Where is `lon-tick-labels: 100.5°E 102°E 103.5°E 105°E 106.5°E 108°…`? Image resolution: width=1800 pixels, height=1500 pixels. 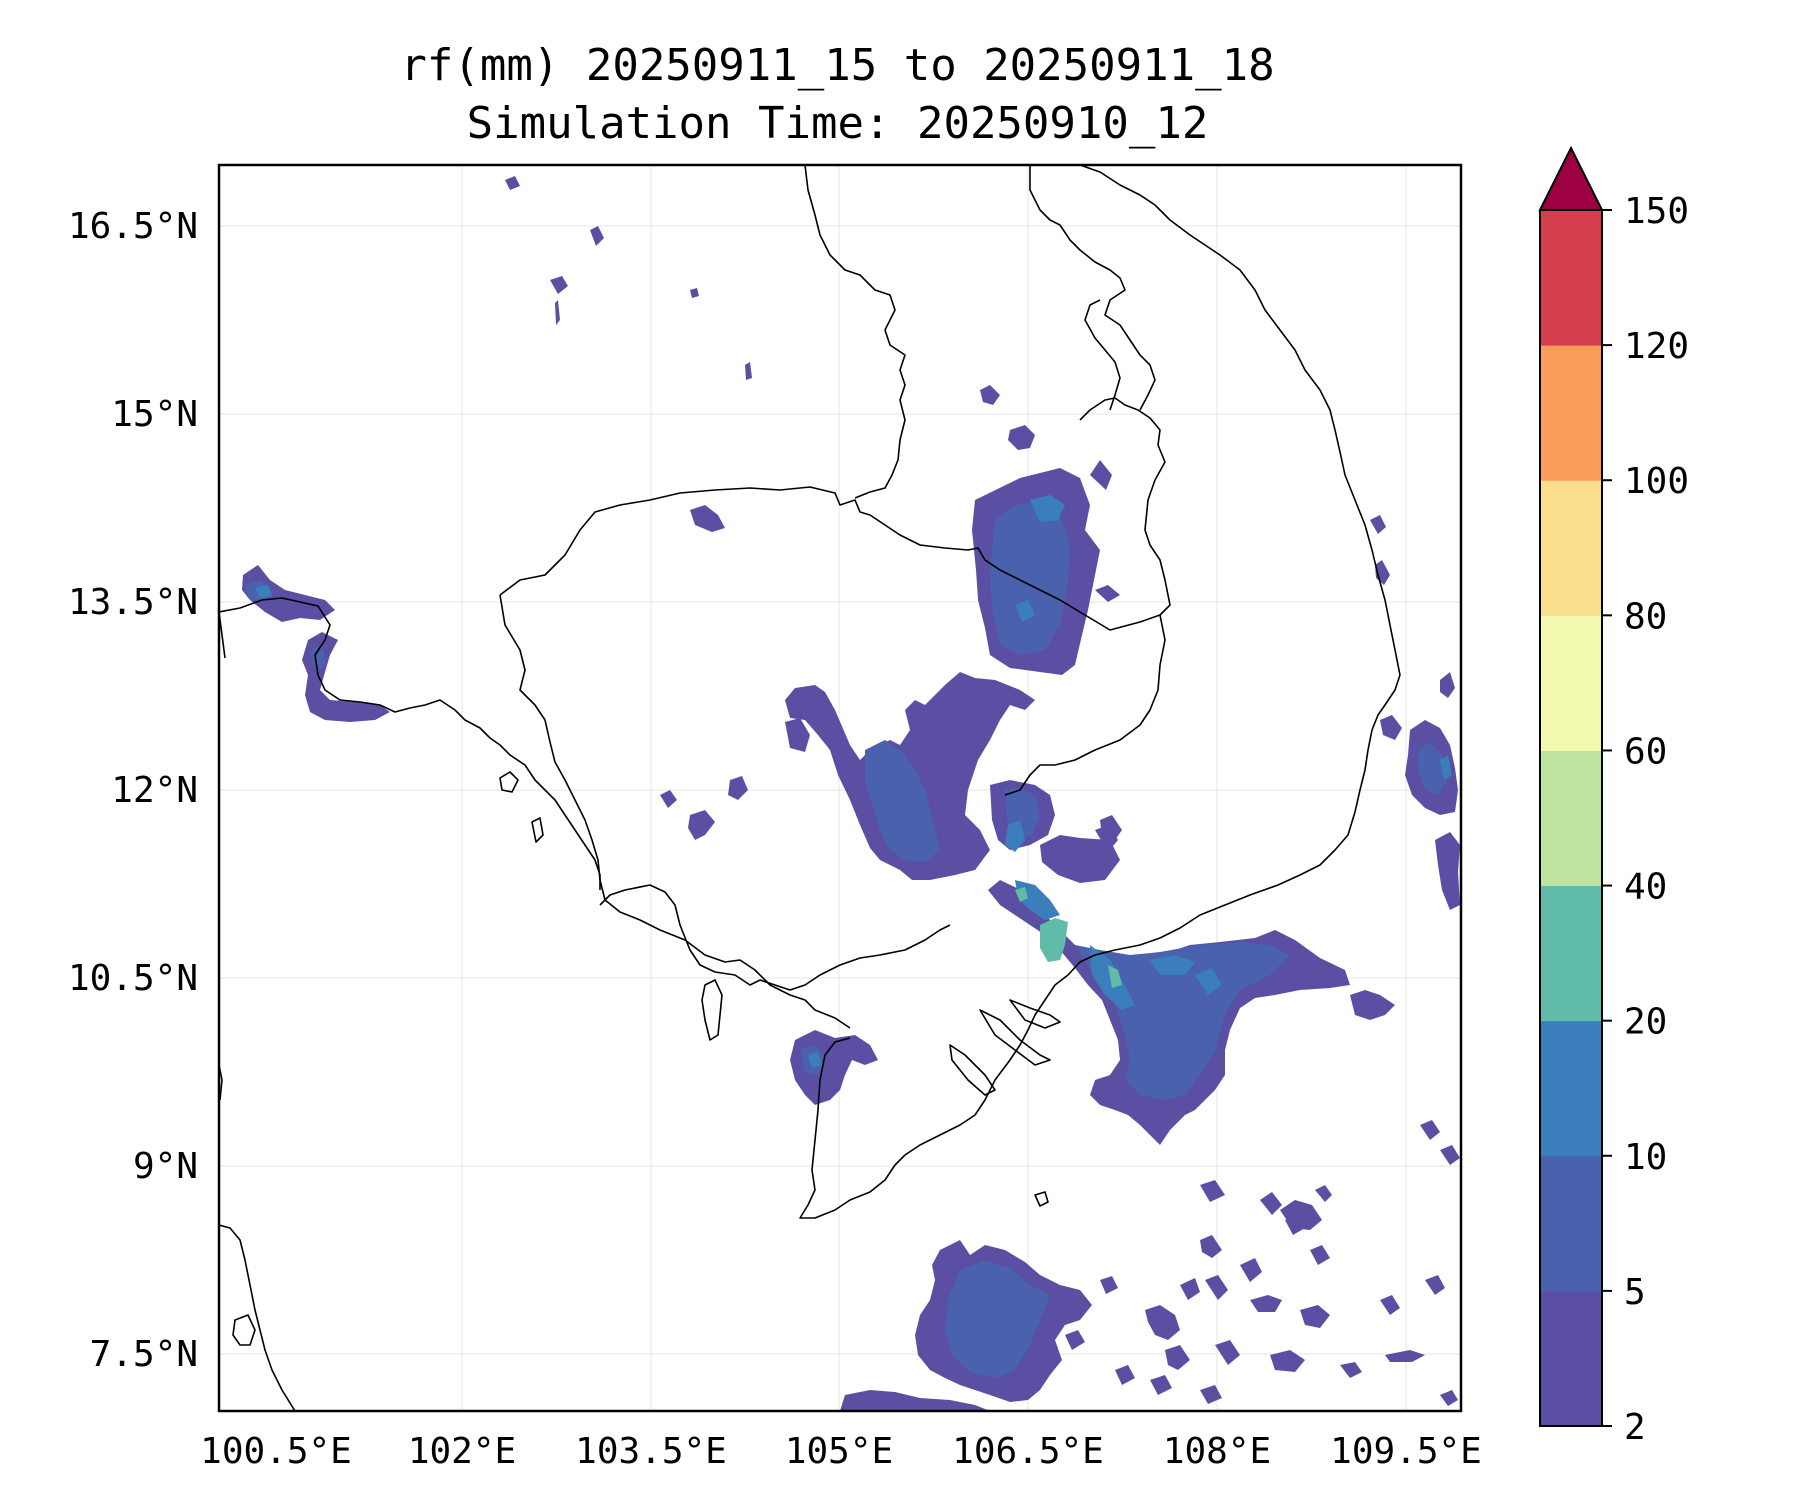
lon-tick-labels: 100.5°E 102°E 103.5°E 105°E 106.5°E 108°… is located at coordinates (841, 1451).